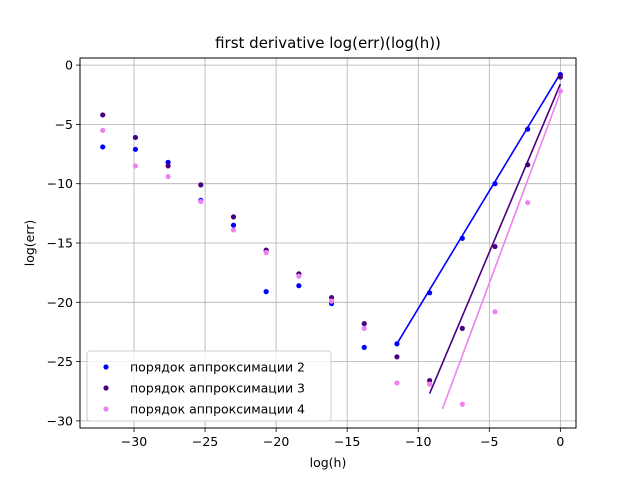  I want to click on x-axis-label: log(h), so click(328, 462).